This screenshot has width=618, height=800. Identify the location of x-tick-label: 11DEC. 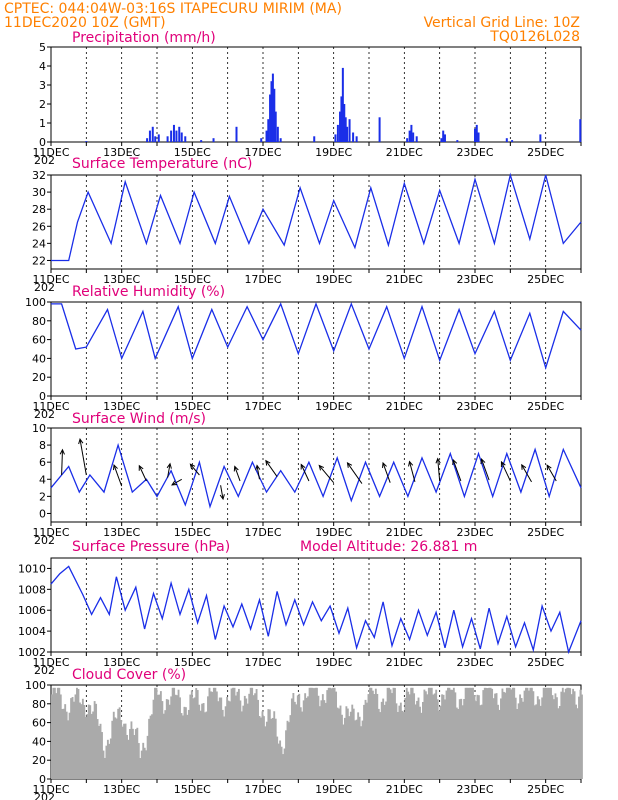
(50, 789).